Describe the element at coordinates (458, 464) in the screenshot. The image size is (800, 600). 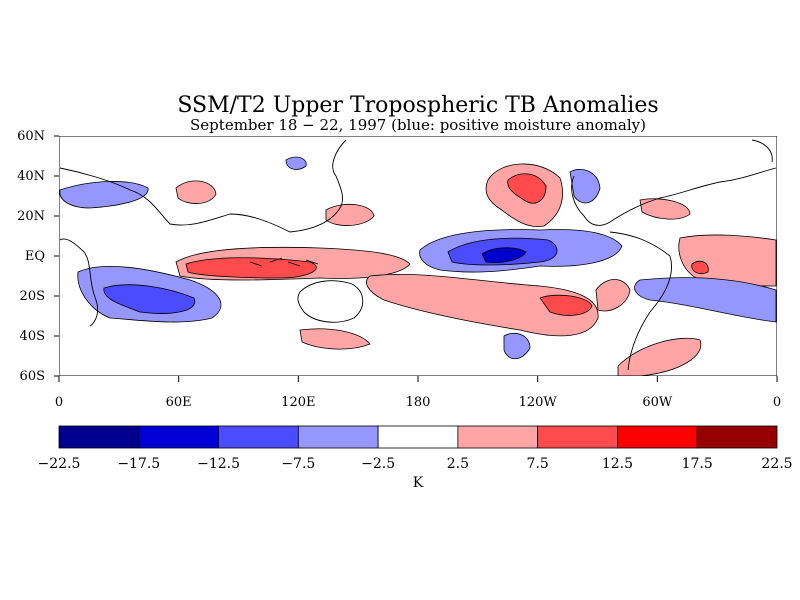
I see `colorbar-tick-label: 2.5` at that location.